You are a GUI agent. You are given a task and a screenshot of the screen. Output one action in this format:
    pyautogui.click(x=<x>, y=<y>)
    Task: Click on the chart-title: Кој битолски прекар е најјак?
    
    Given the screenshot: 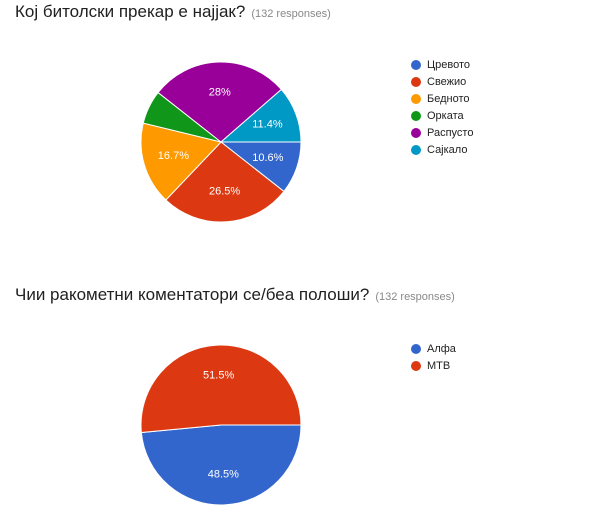 What is the action you would take?
    pyautogui.click(x=130, y=11)
    